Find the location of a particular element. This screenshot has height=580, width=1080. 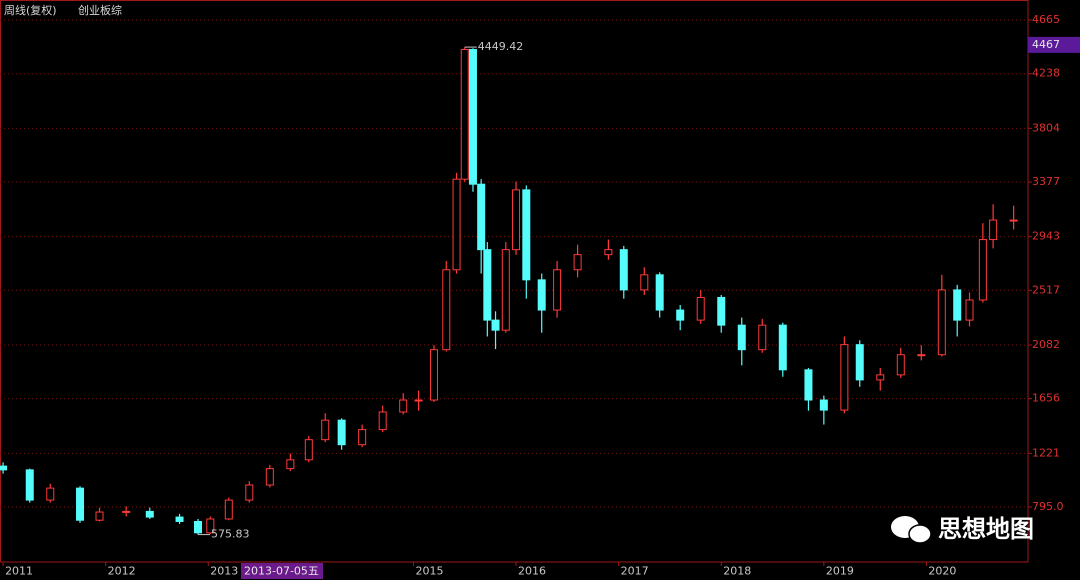

x-tick-label: 2020 is located at coordinates (942, 571).